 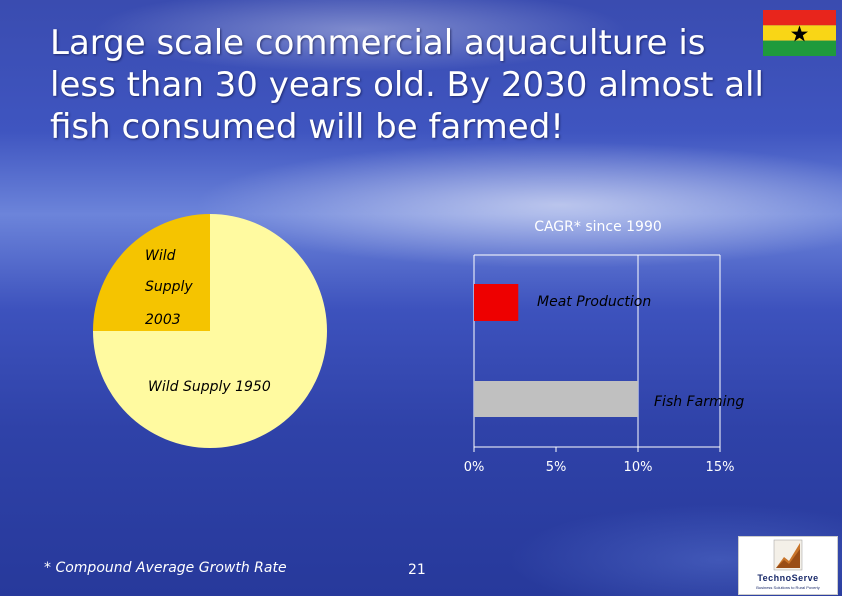 What do you see at coordinates (417, 570) in the screenshot?
I see `page-number: 21` at bounding box center [417, 570].